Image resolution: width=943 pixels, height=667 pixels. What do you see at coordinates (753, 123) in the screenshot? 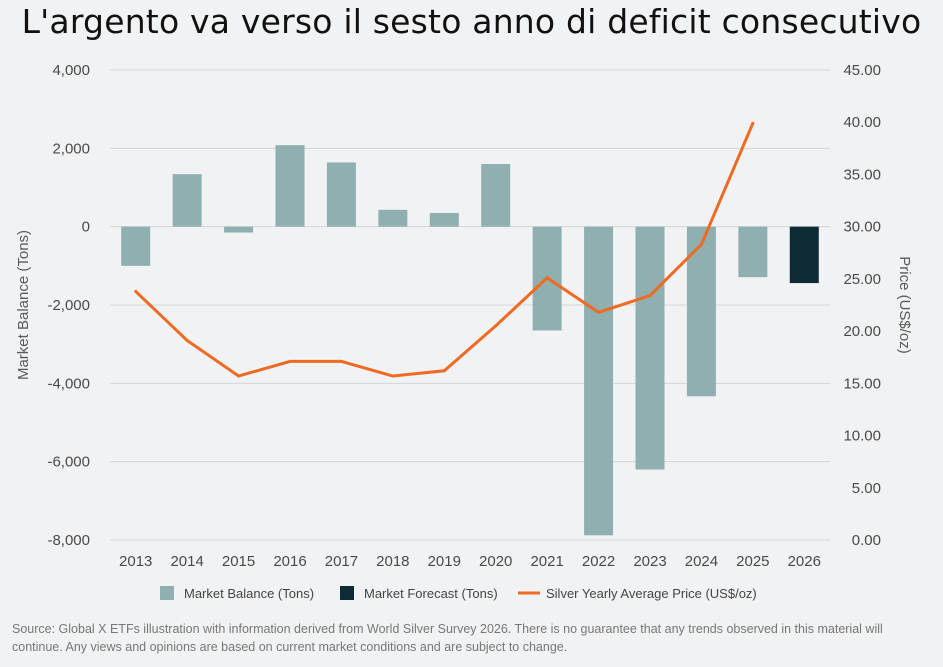
I see `price-point-2025` at bounding box center [753, 123].